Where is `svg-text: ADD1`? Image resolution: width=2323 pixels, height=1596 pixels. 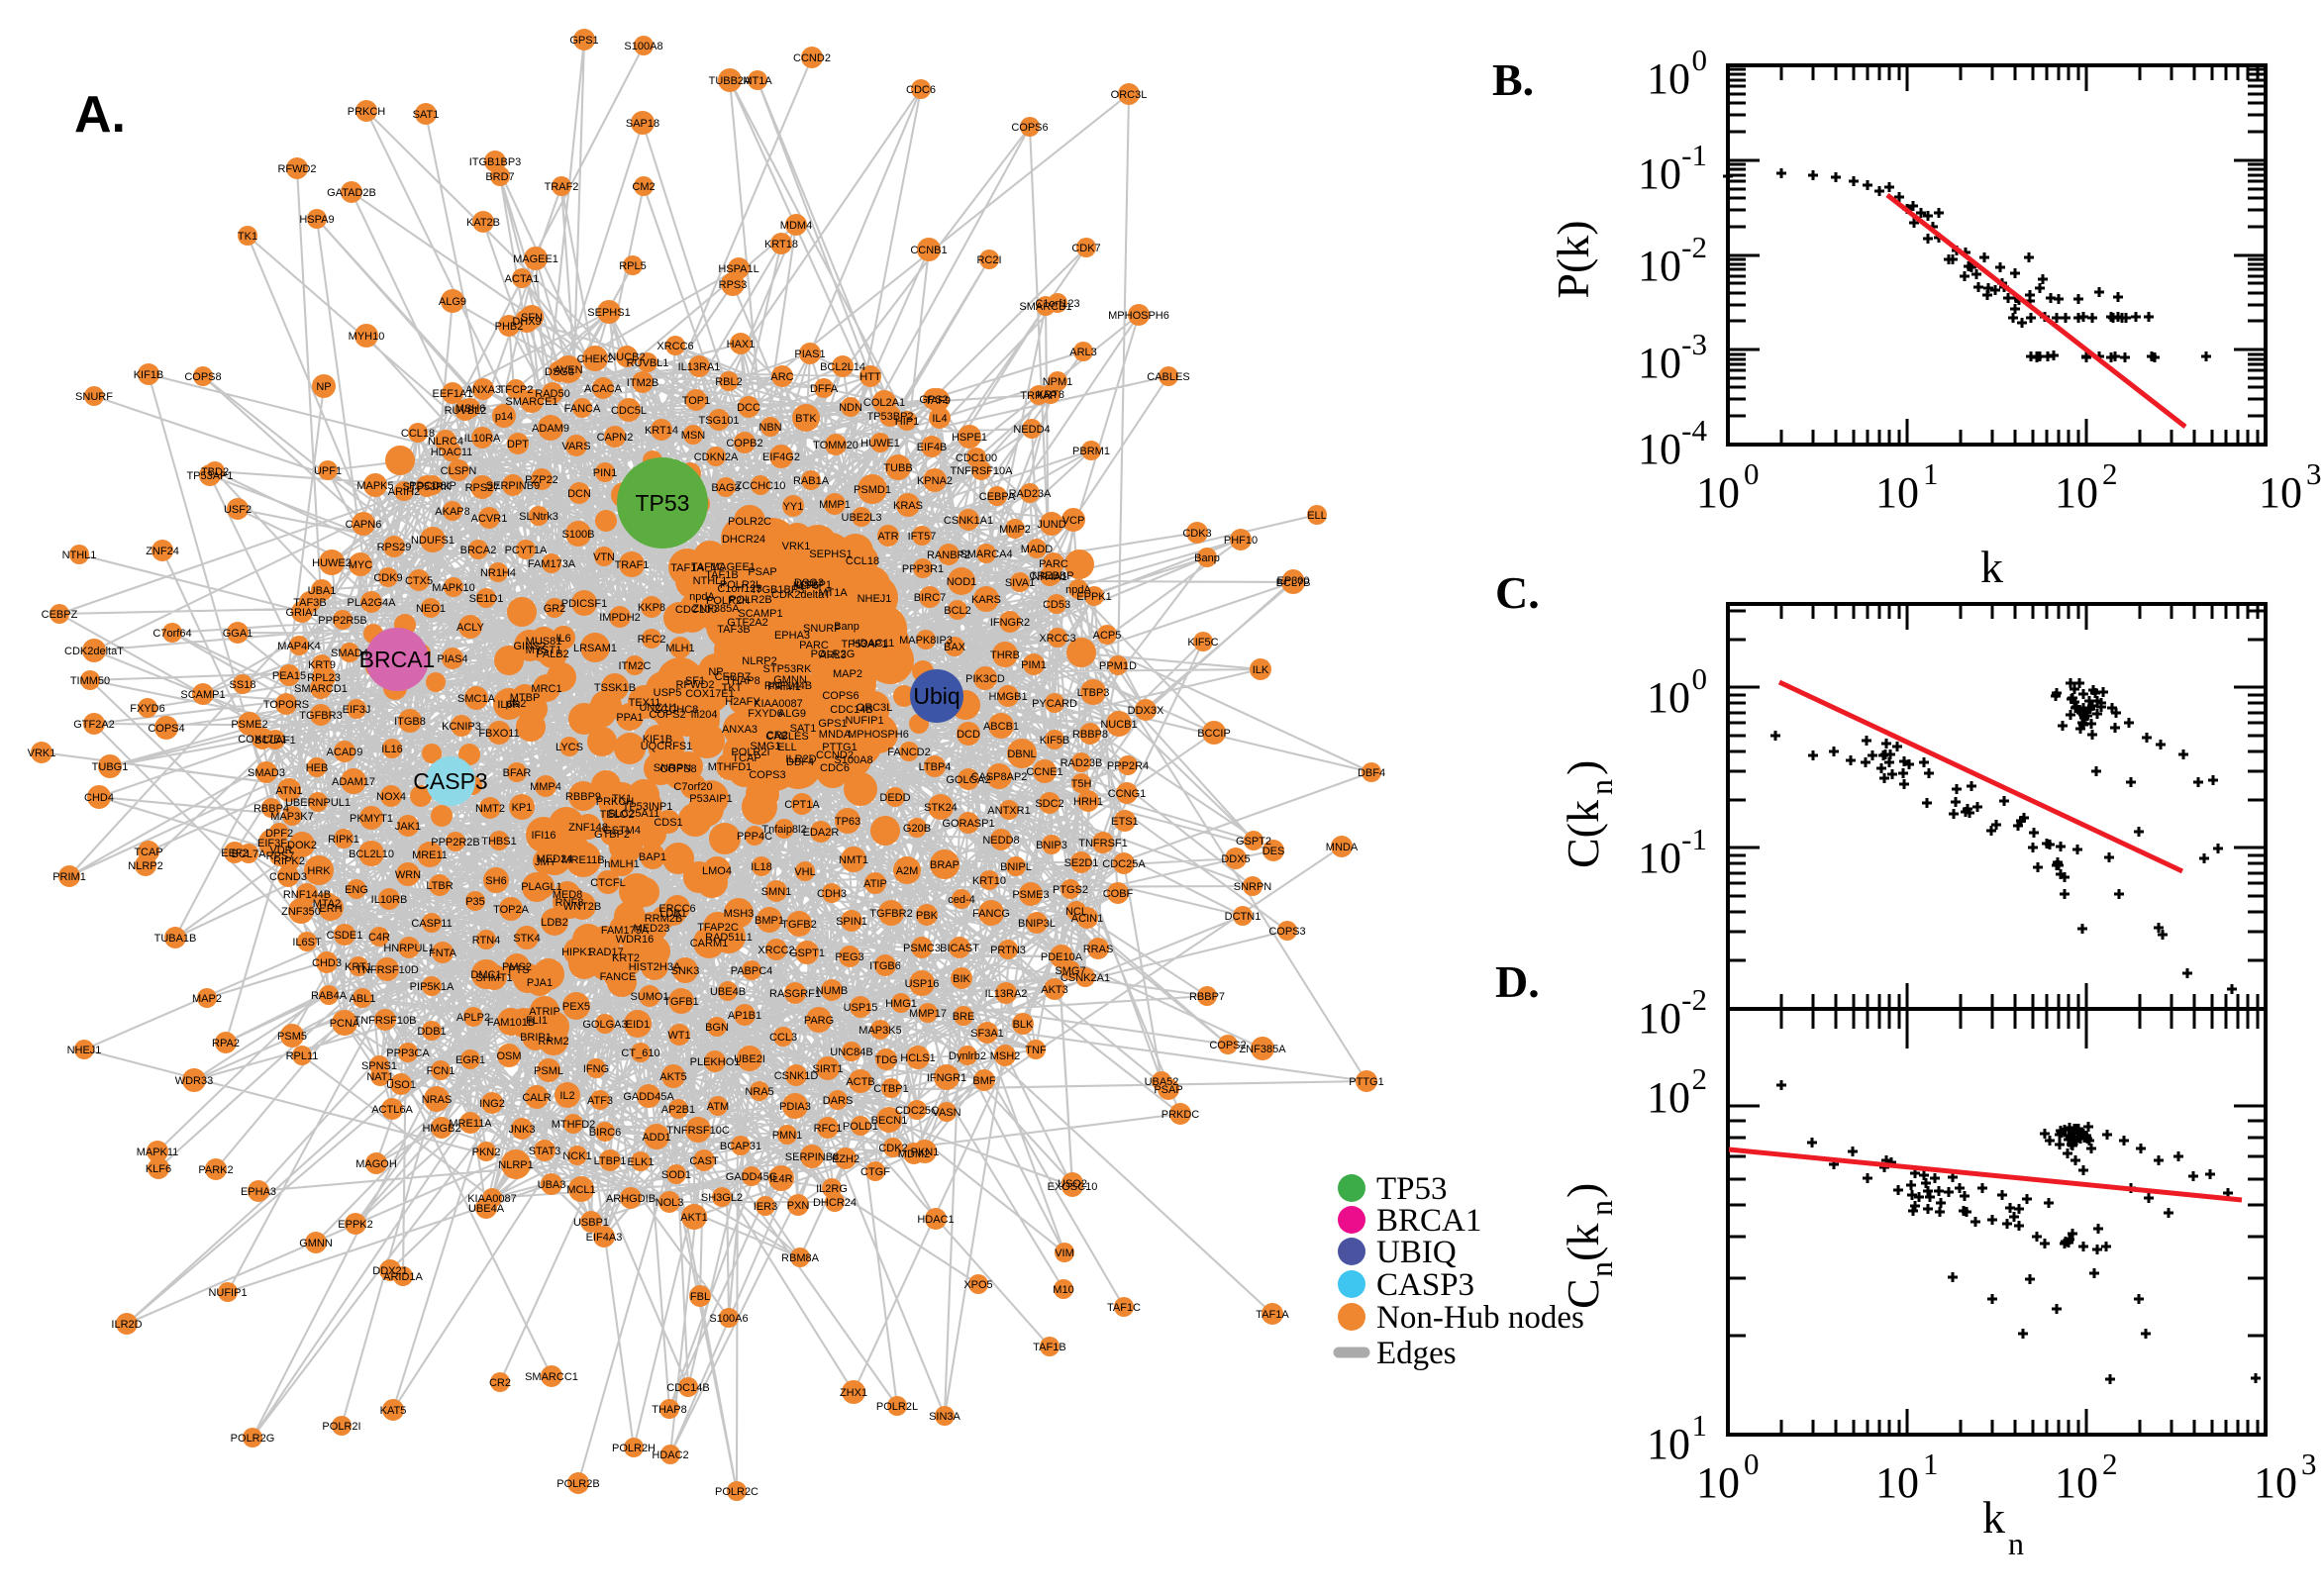
svg-text: ADD1 is located at coordinates (656, 1138).